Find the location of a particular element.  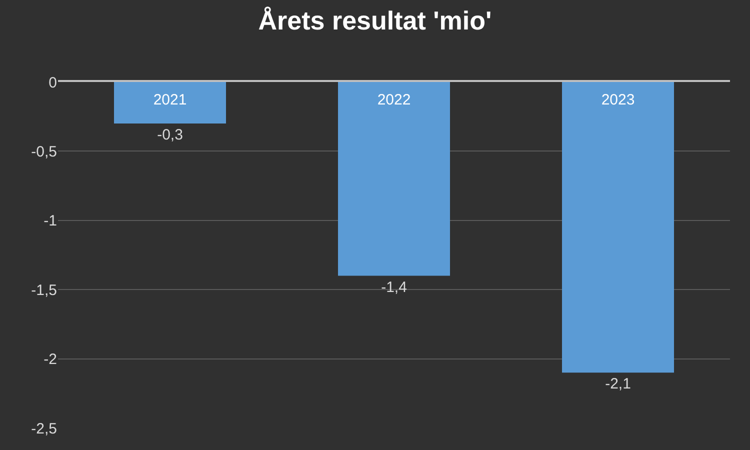

y-tick-label: -2,5 is located at coordinates (44, 429).